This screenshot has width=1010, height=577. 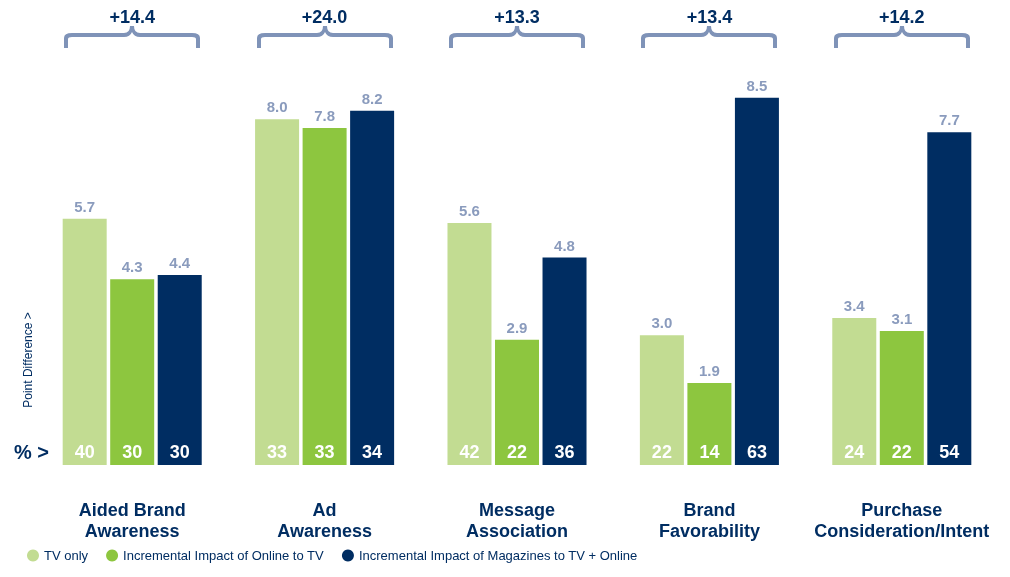 What do you see at coordinates (498, 555) in the screenshot?
I see `legend-label: Incremental Impact of Magazines to TV + Online` at bounding box center [498, 555].